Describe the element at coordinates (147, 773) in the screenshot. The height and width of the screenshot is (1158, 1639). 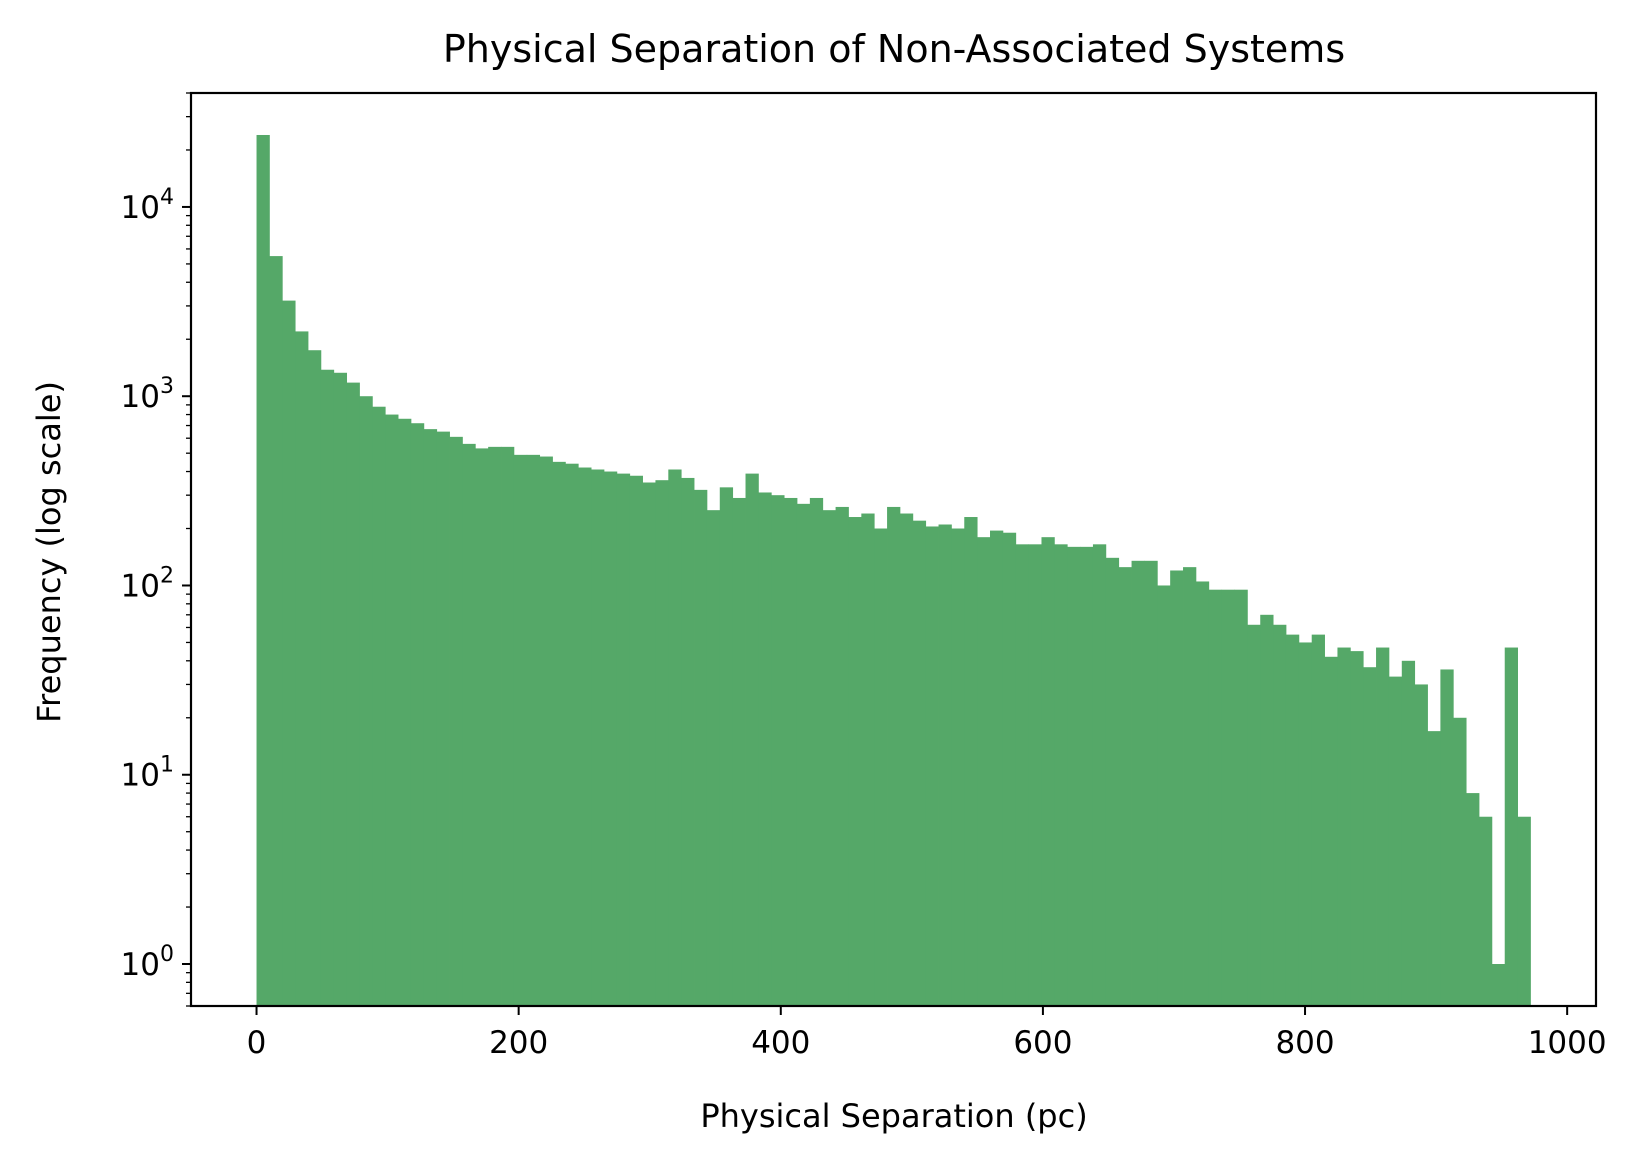
I see `y-tick-label: 10¹` at that location.